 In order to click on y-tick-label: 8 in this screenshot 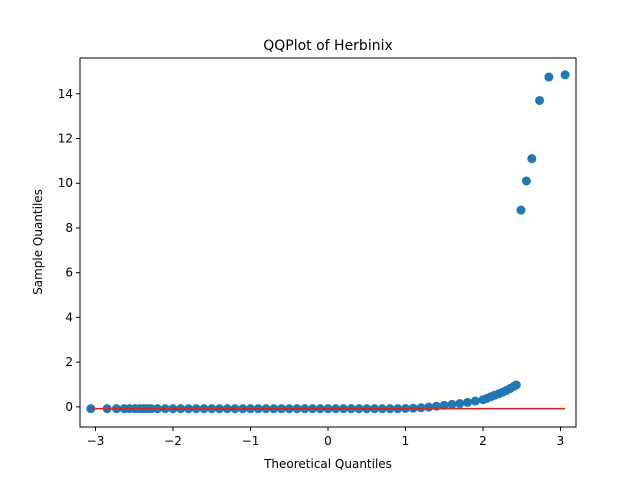, I will do `click(69, 228)`.